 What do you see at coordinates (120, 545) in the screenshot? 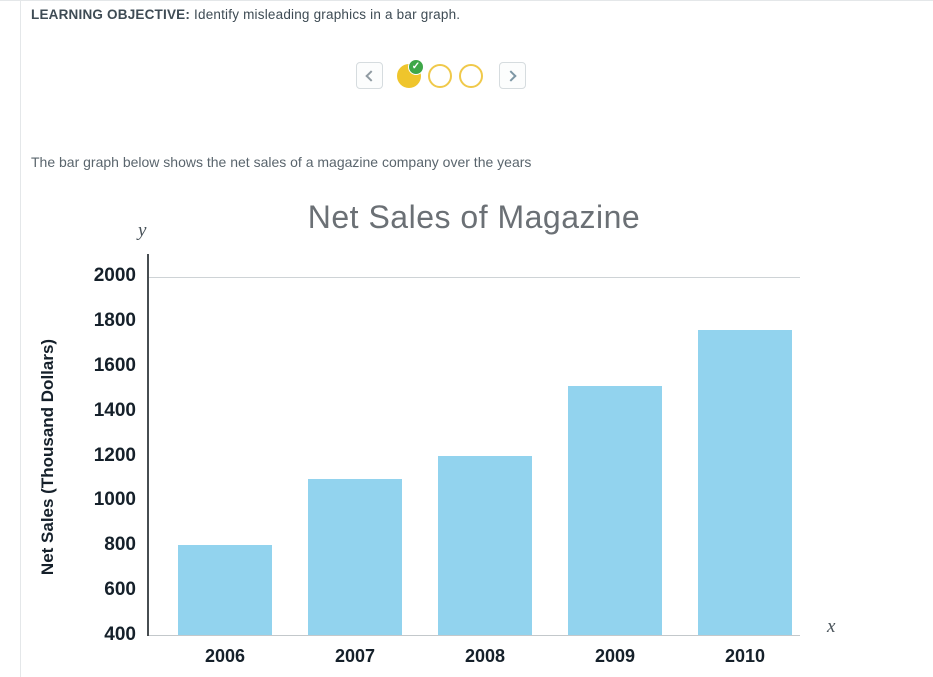
I see `y-tick-label: 800` at bounding box center [120, 545].